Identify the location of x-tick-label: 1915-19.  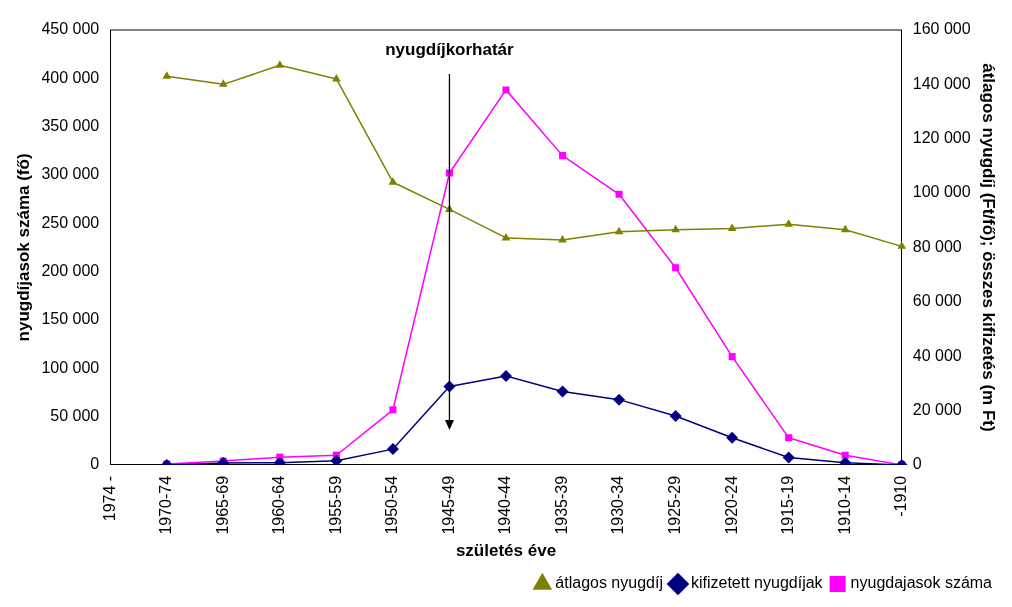
(788, 505).